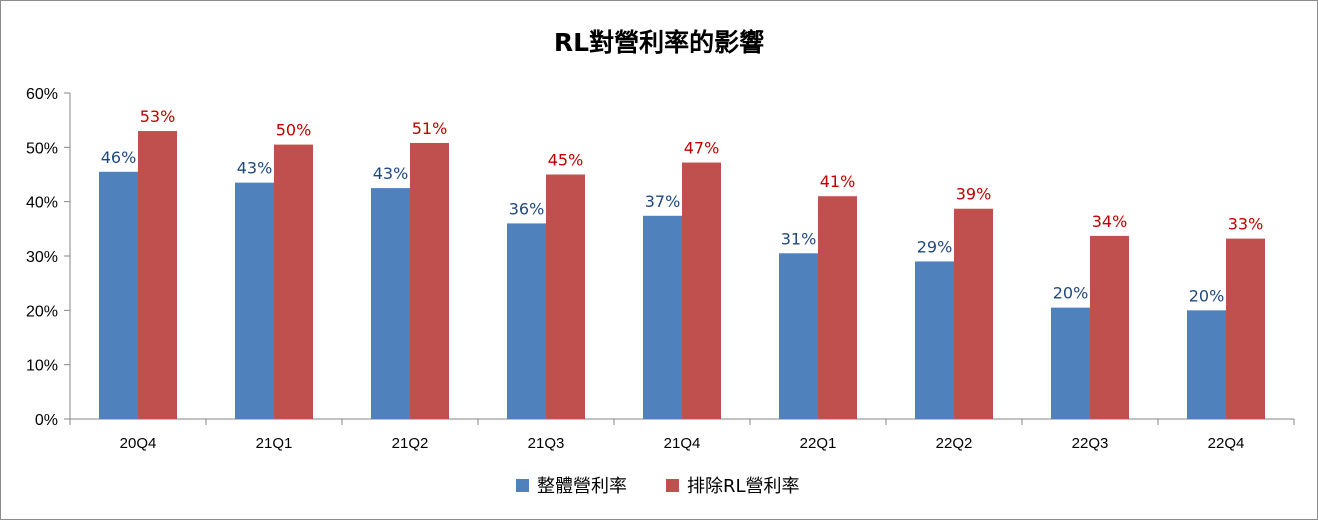 Image resolution: width=1318 pixels, height=520 pixels. Describe the element at coordinates (702, 148) in the screenshot. I see `data-label: 47%` at that location.